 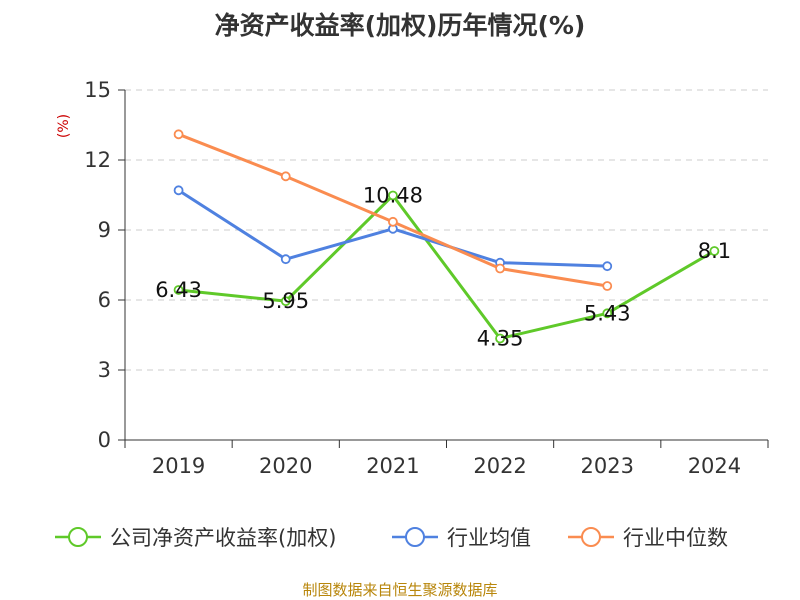 I want to click on x-tick-label: 2022, so click(x=499, y=466).